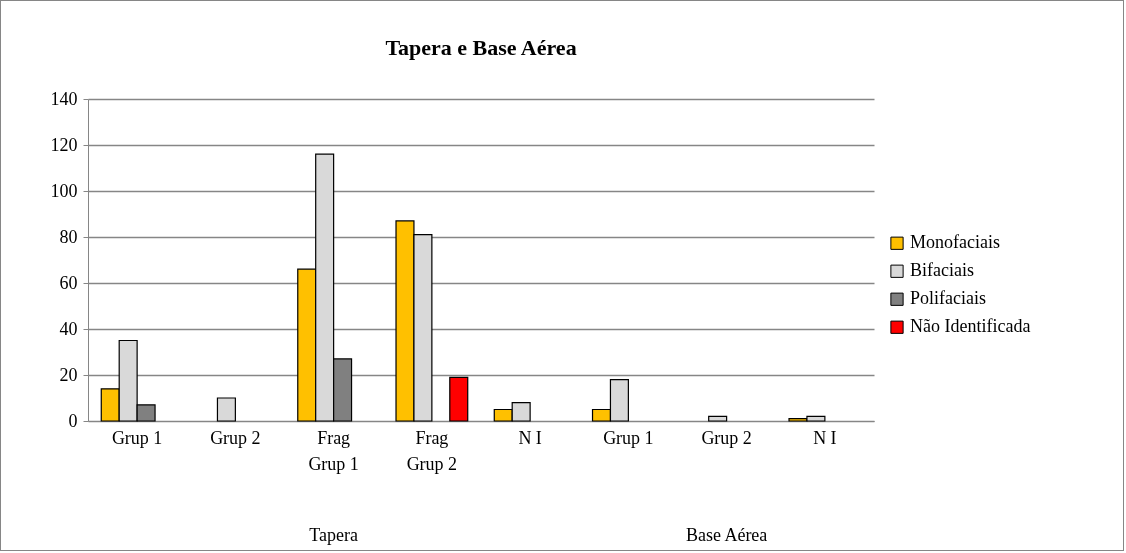 Image resolution: width=1126 pixels, height=553 pixels. Describe the element at coordinates (333, 450) in the screenshot. I see `x-tick-label: Frag Grup 1` at that location.